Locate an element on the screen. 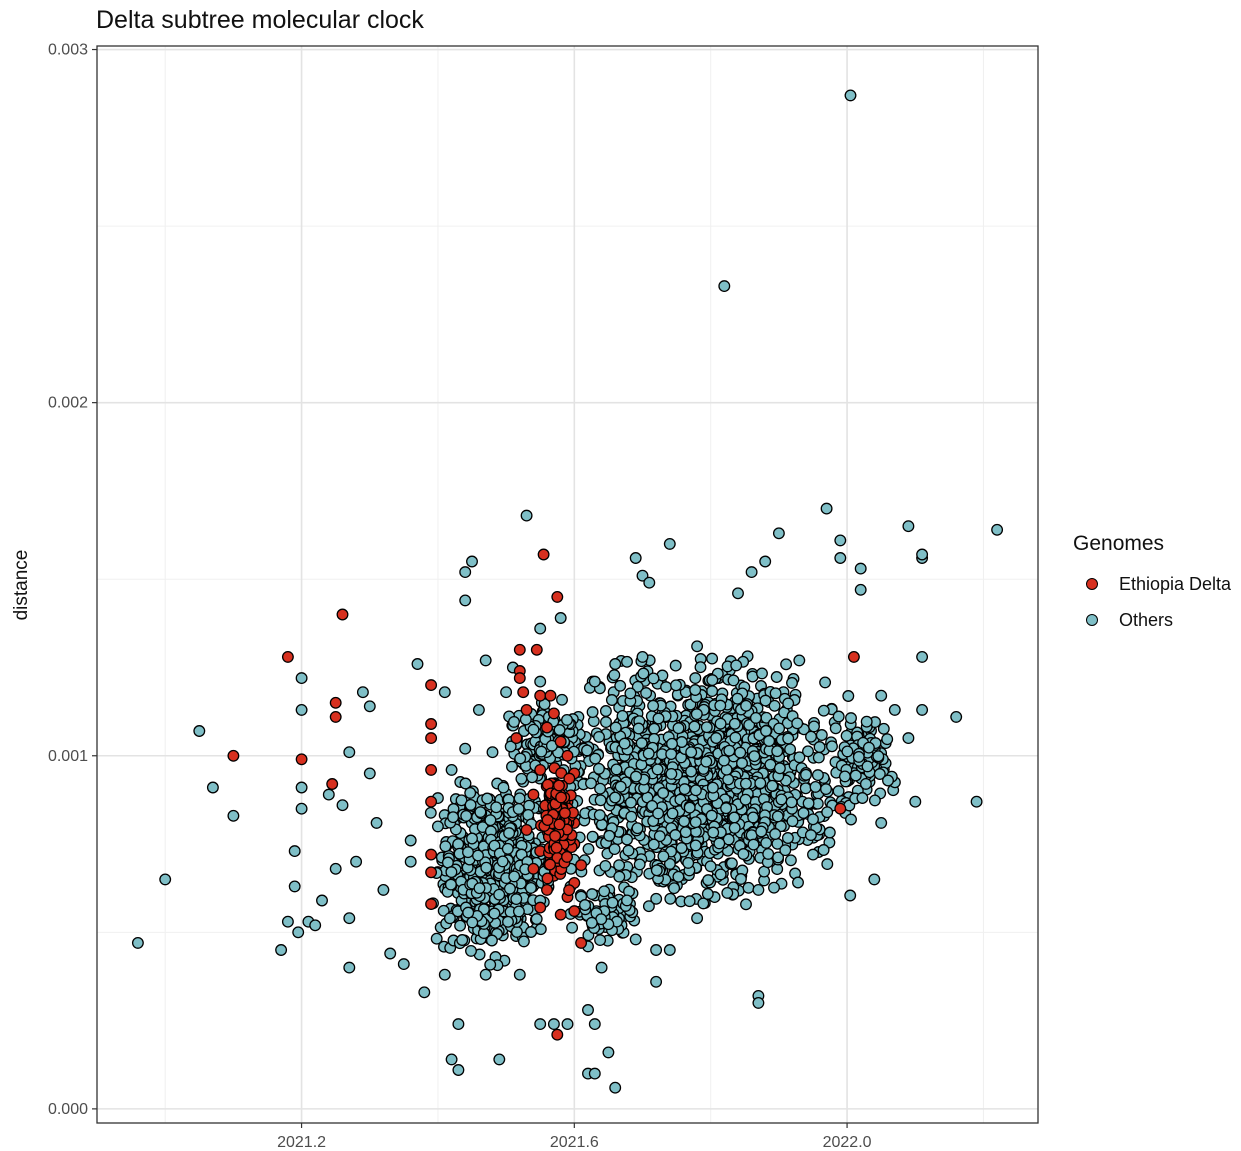  legend-key-ethiopia-delta is located at coordinates (1092, 584).